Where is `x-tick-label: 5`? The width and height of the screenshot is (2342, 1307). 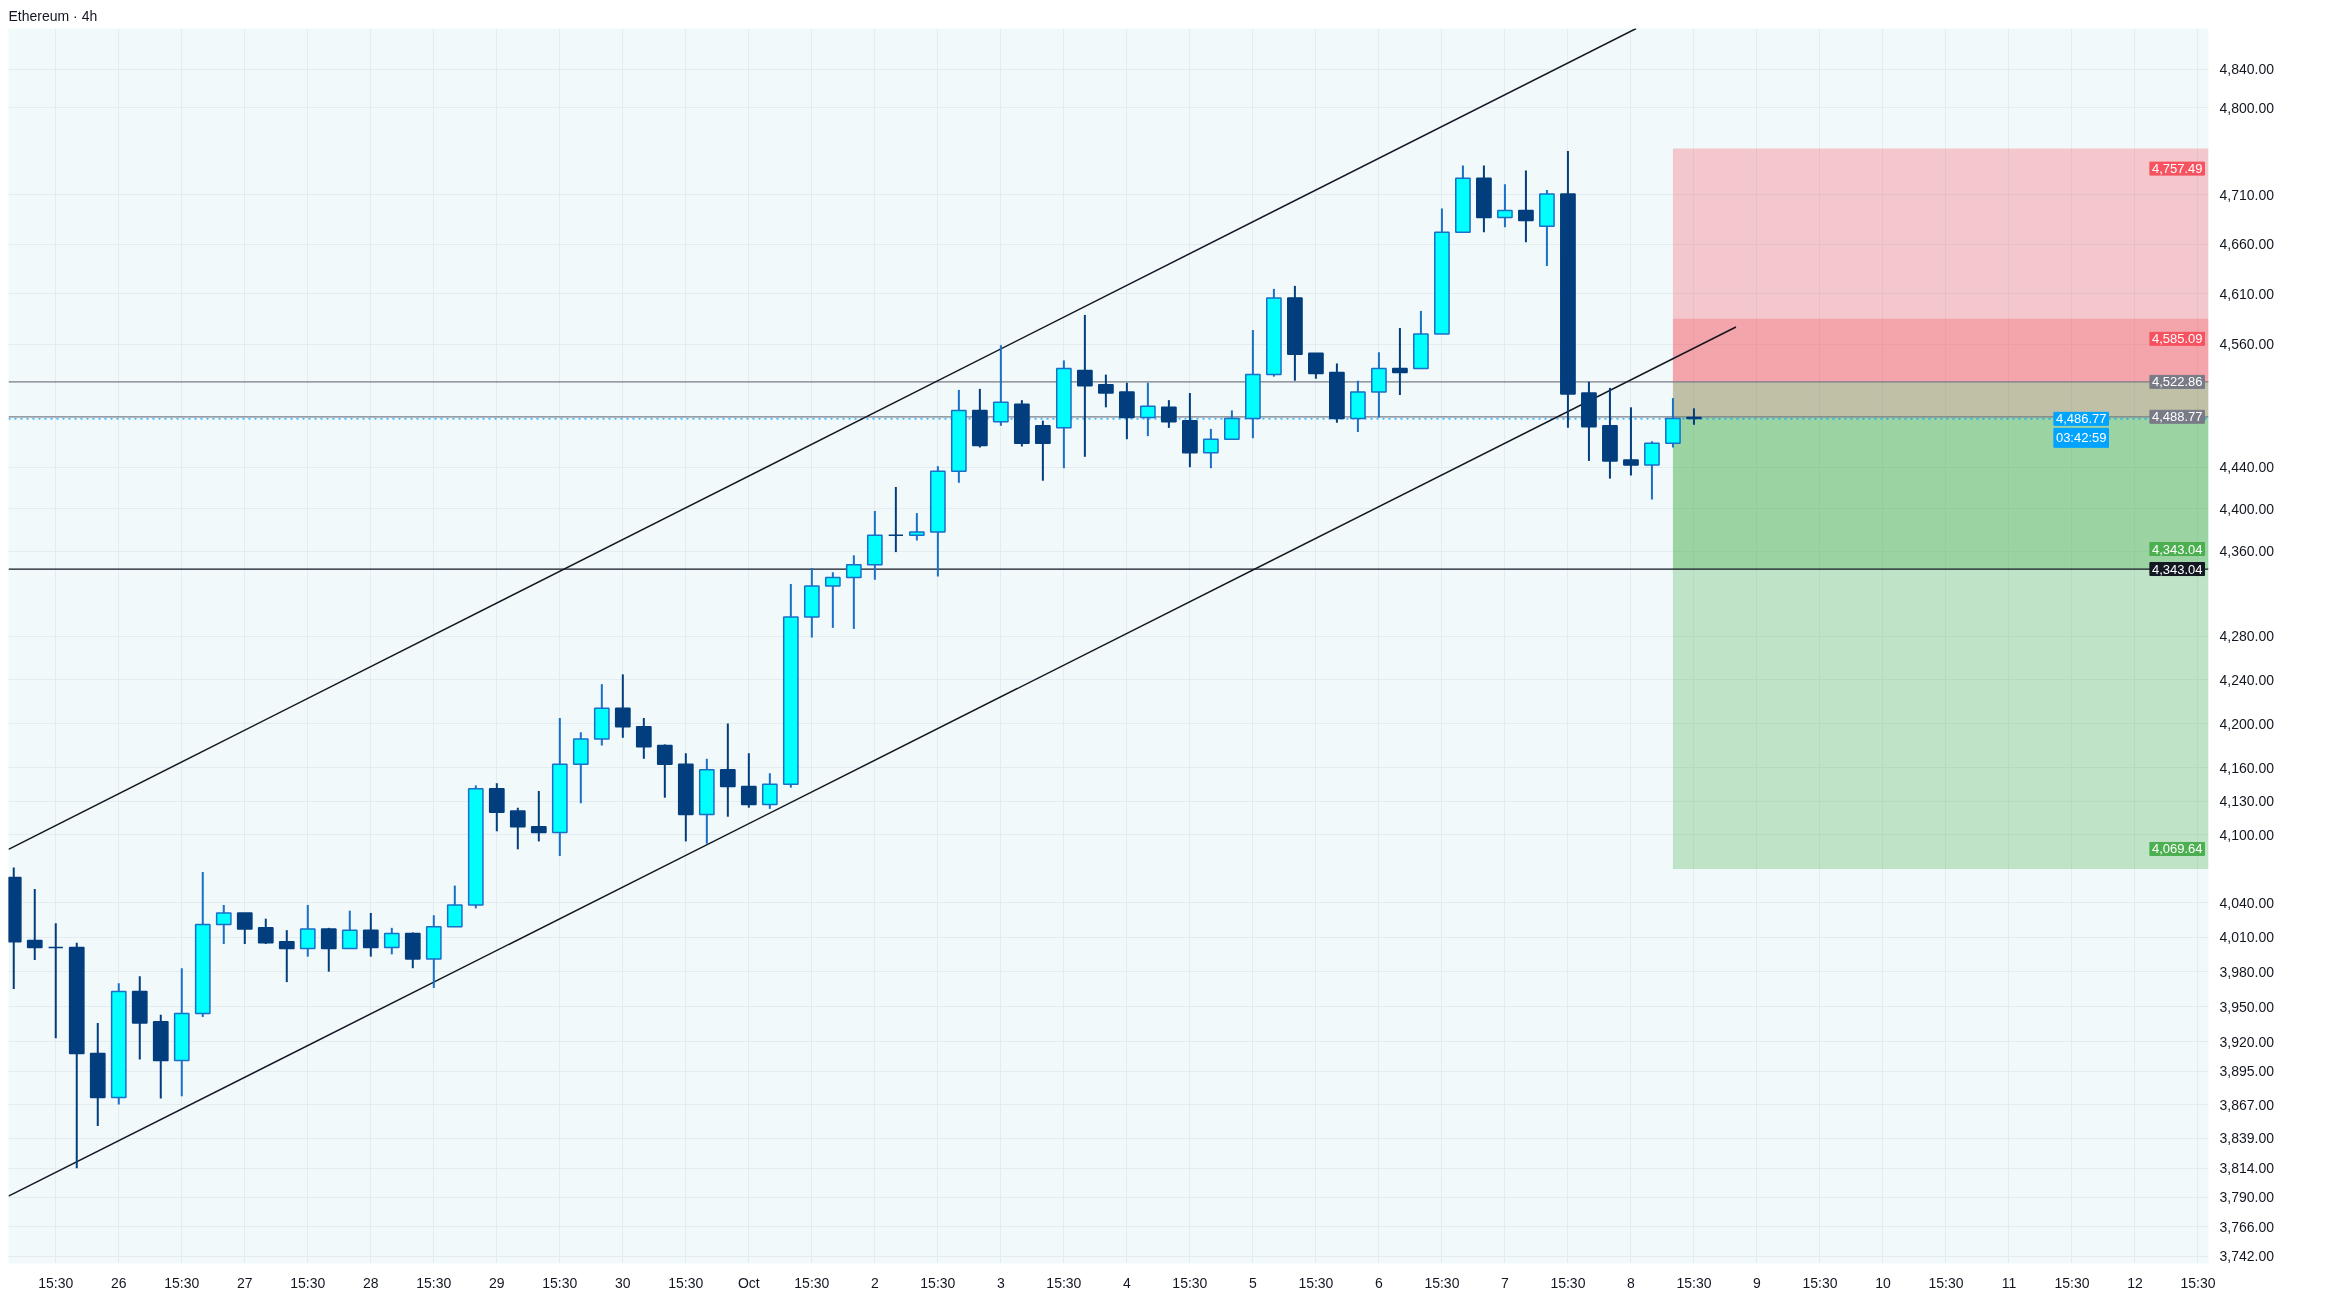 x-tick-label: 5 is located at coordinates (1253, 1282).